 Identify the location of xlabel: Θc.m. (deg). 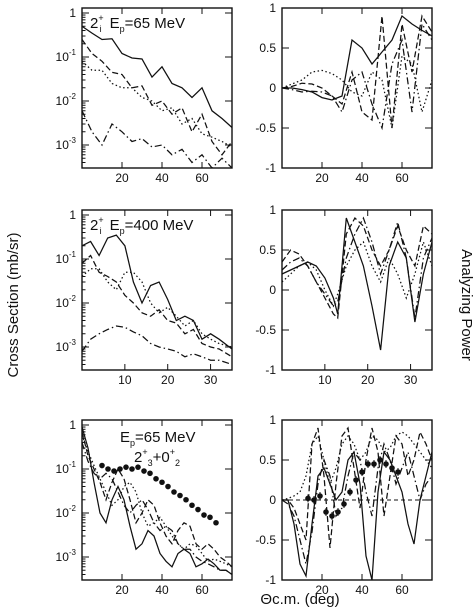
(299, 599).